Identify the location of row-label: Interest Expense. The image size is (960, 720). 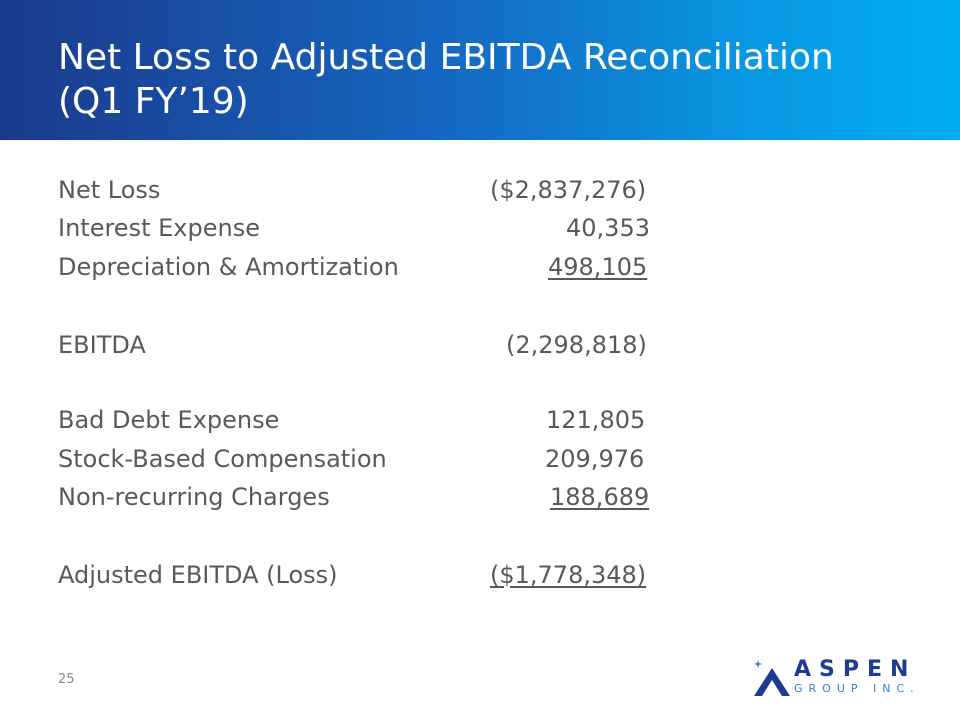
(159, 228).